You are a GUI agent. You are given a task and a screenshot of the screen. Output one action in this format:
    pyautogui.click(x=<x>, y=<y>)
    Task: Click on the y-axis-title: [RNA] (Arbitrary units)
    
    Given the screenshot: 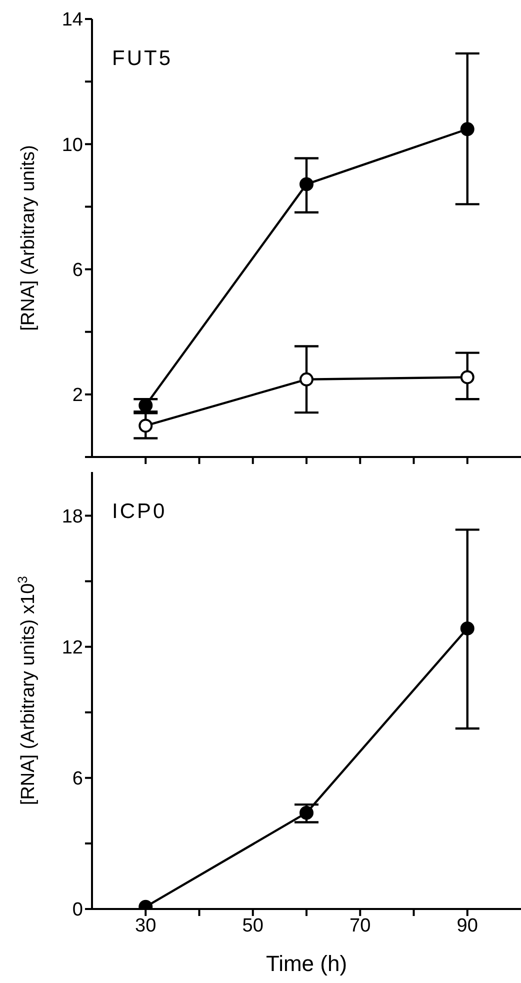 What is the action you would take?
    pyautogui.click(x=28, y=238)
    